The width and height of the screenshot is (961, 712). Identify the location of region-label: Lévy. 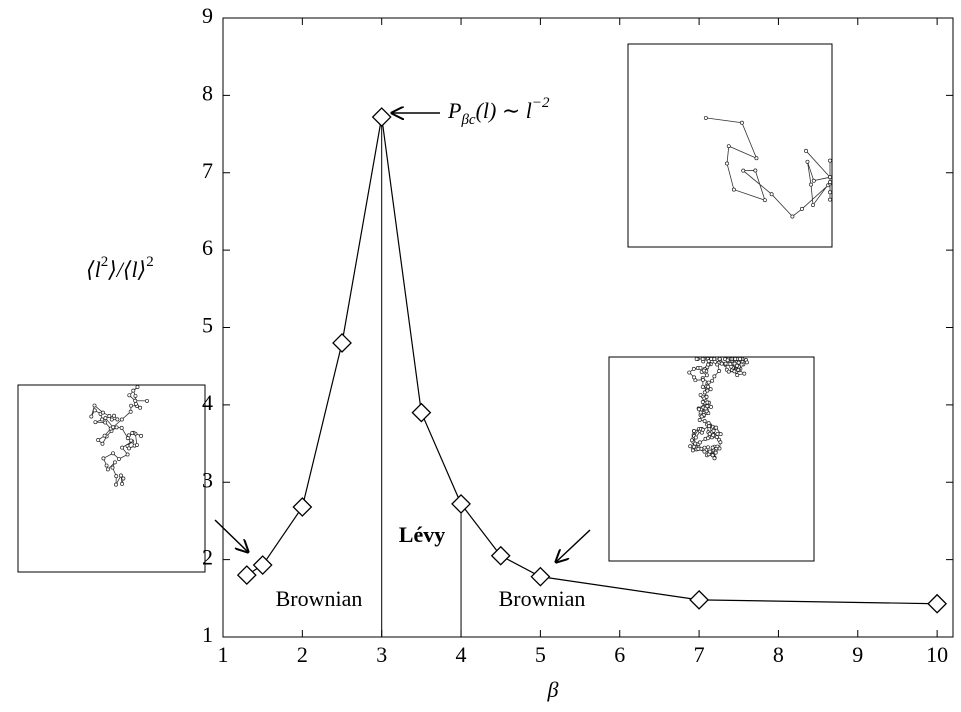
(422, 534).